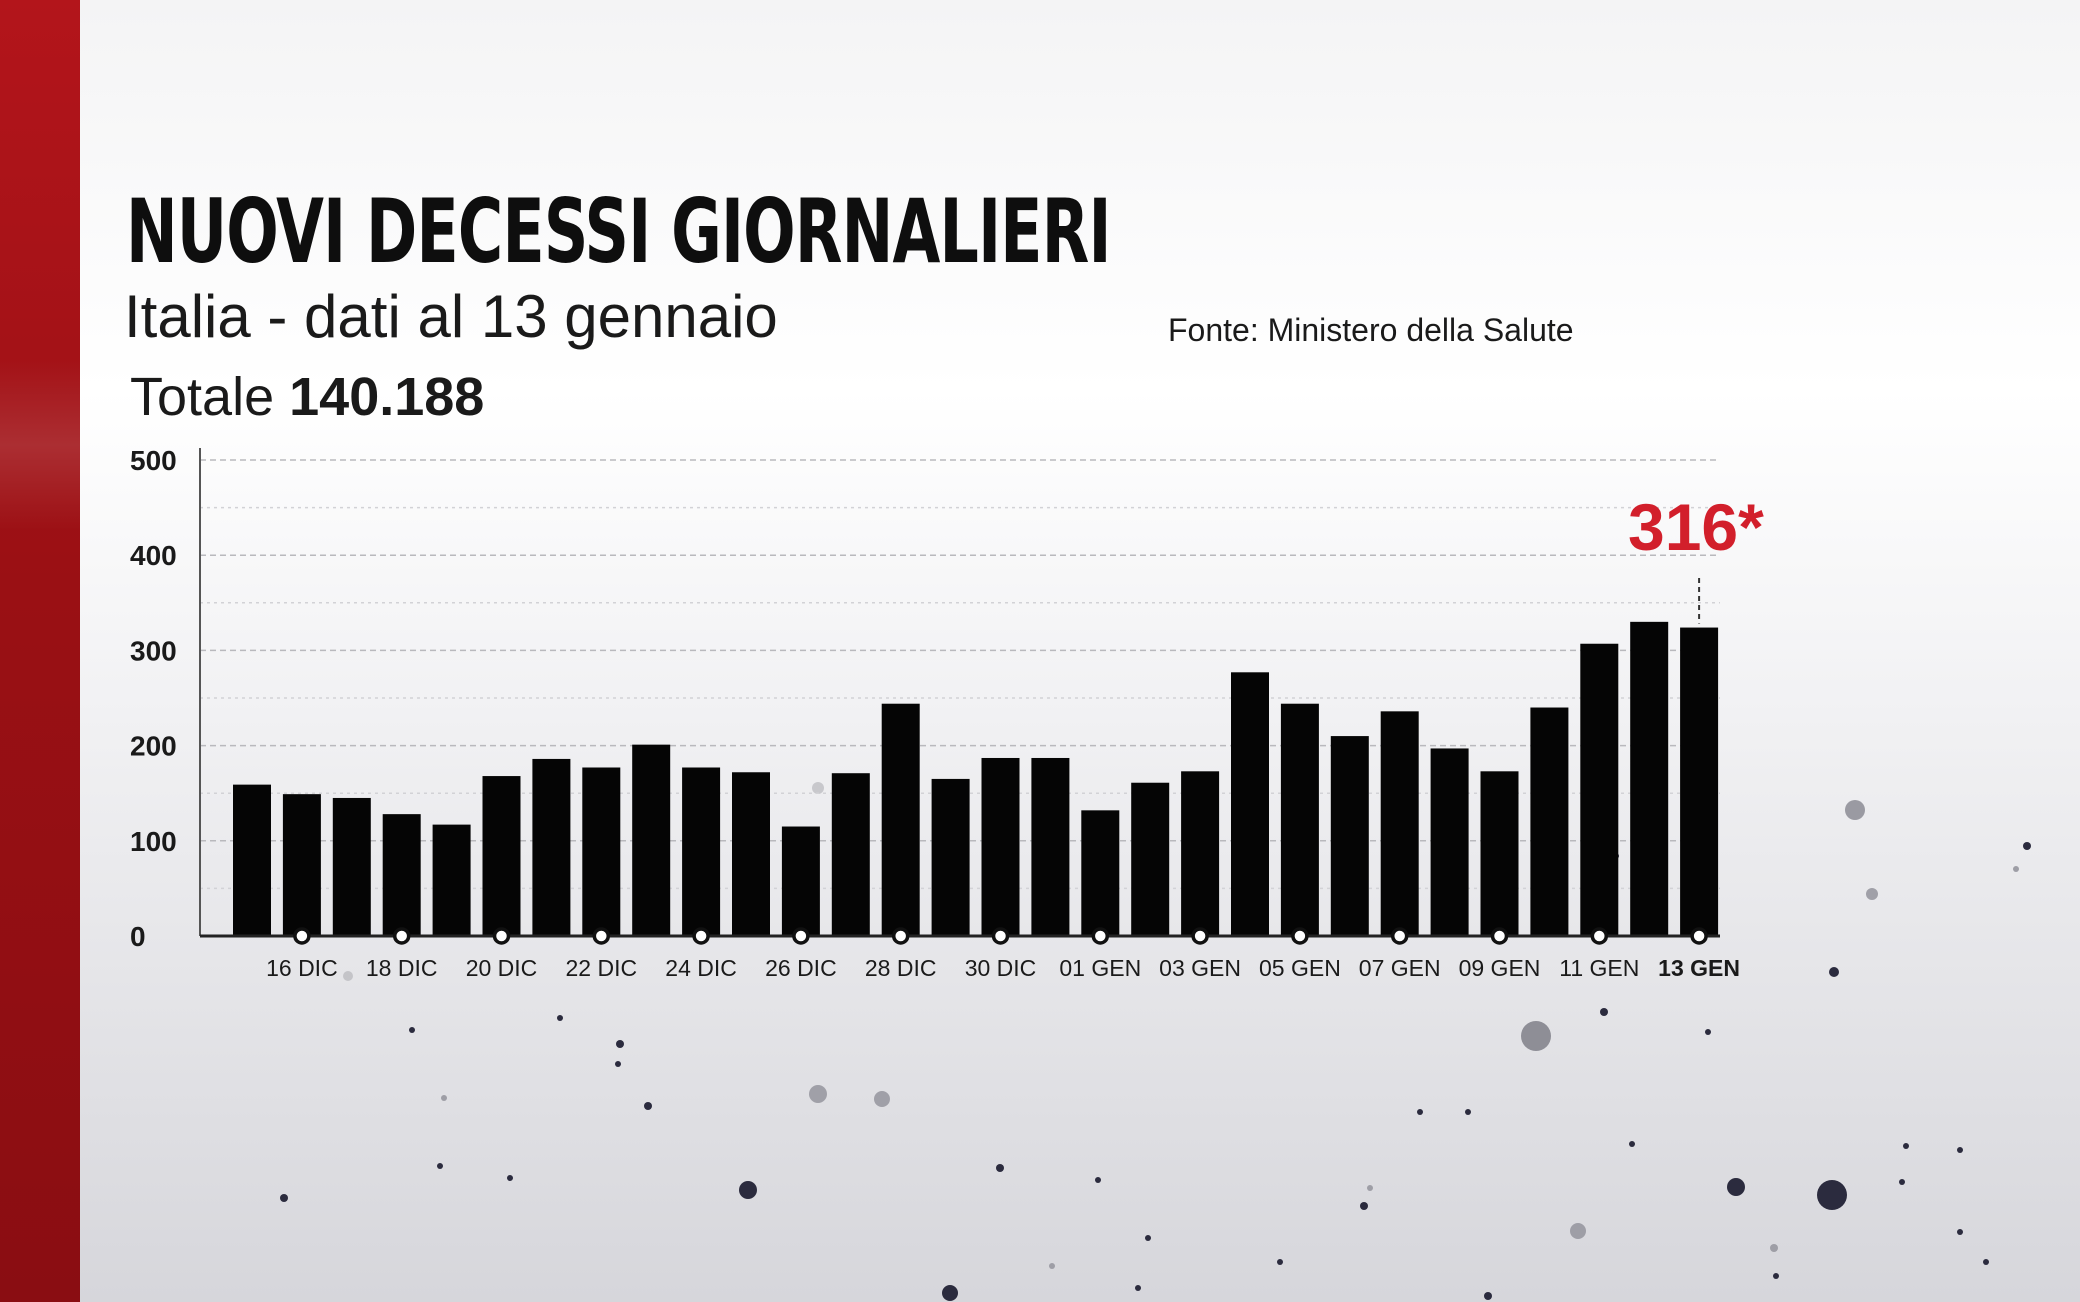 Image resolution: width=2080 pixels, height=1302 pixels. I want to click on x-tick-label: 20 DIC, so click(502, 968).